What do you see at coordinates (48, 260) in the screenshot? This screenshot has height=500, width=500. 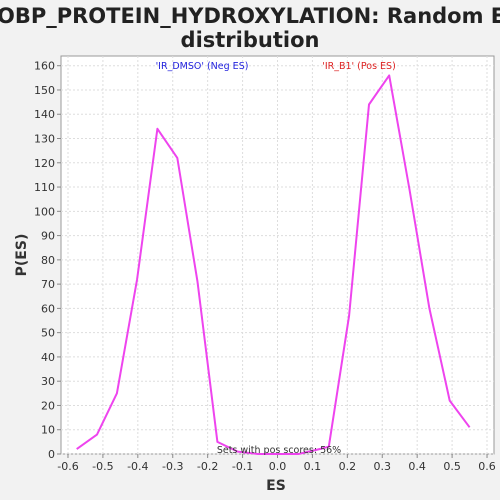 I see `y-tick-label: 80` at bounding box center [48, 260].